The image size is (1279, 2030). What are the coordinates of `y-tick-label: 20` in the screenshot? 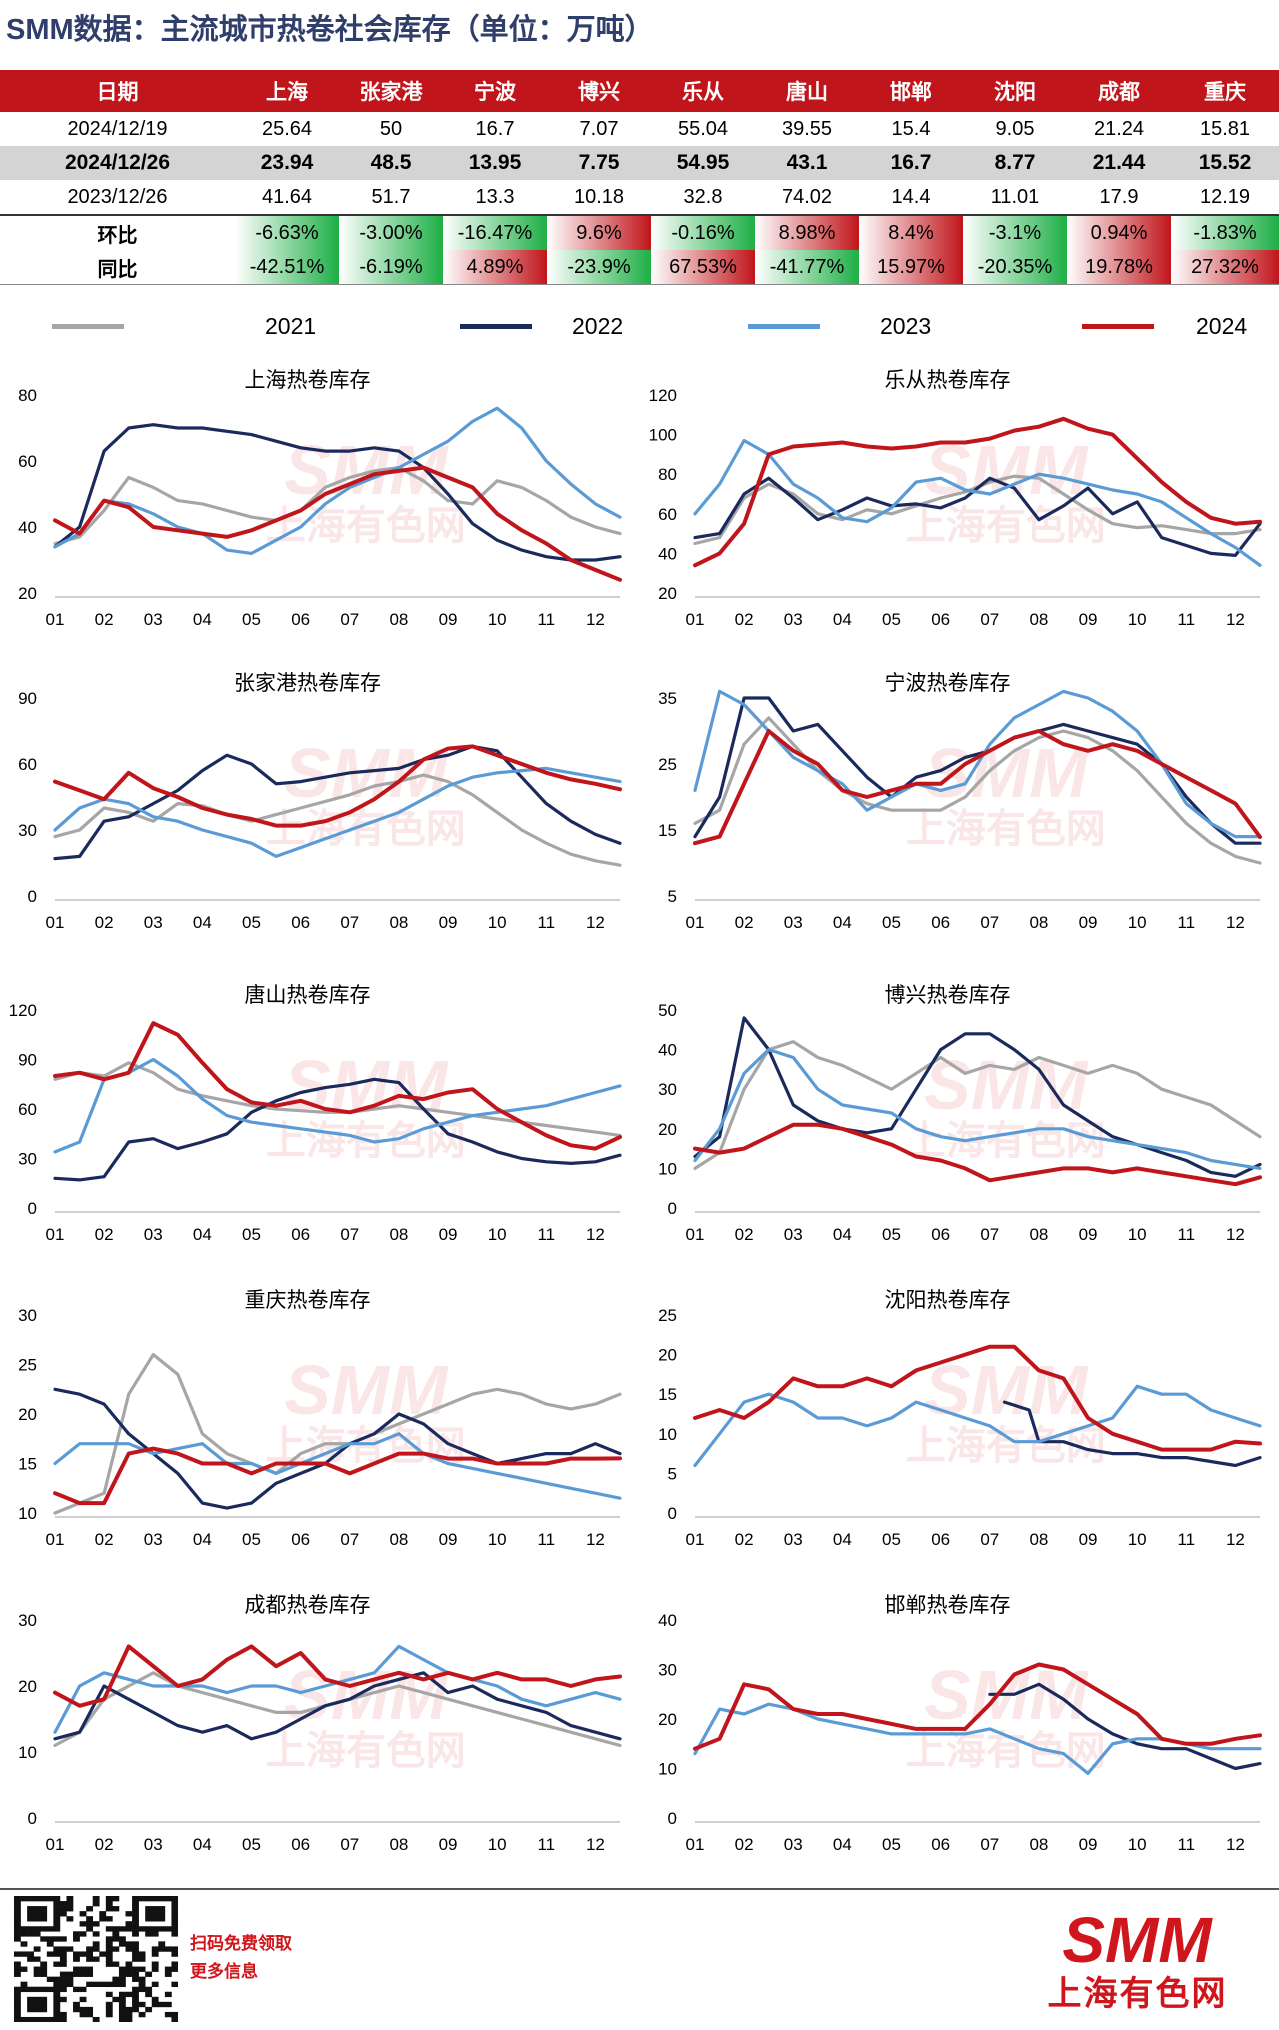 It's located at (667, 1355).